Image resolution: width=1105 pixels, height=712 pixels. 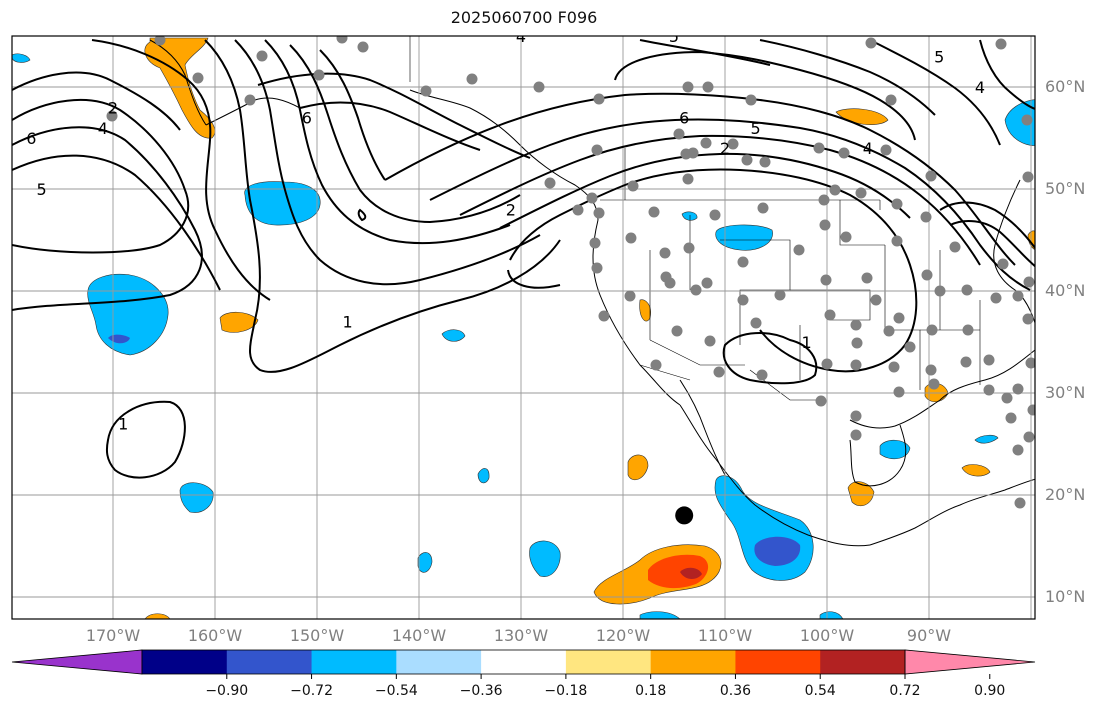 I want to click on contour-label: 4, so click(x=980, y=87).